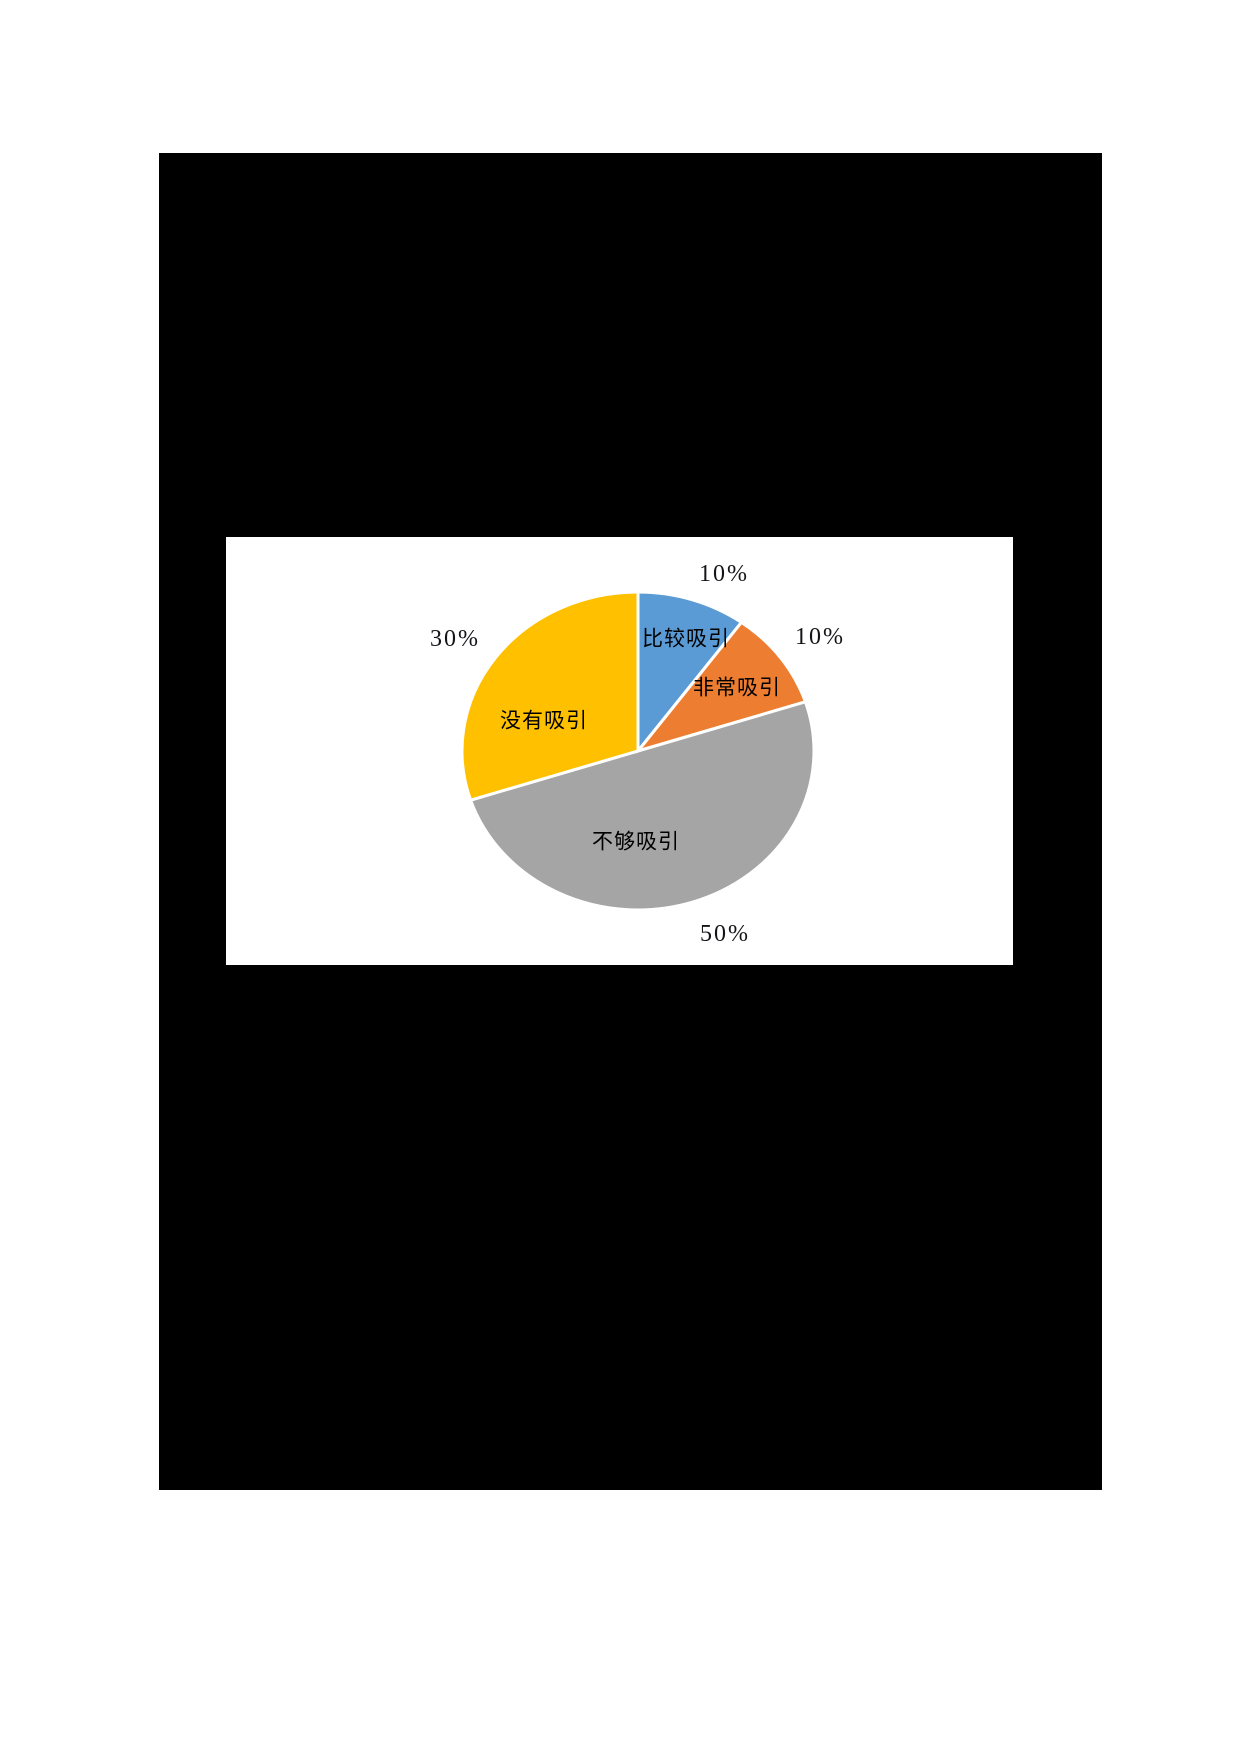 The height and width of the screenshot is (1754, 1240). Describe the element at coordinates (724, 574) in the screenshot. I see `percent-label-fairly-attractive: 10%` at that location.